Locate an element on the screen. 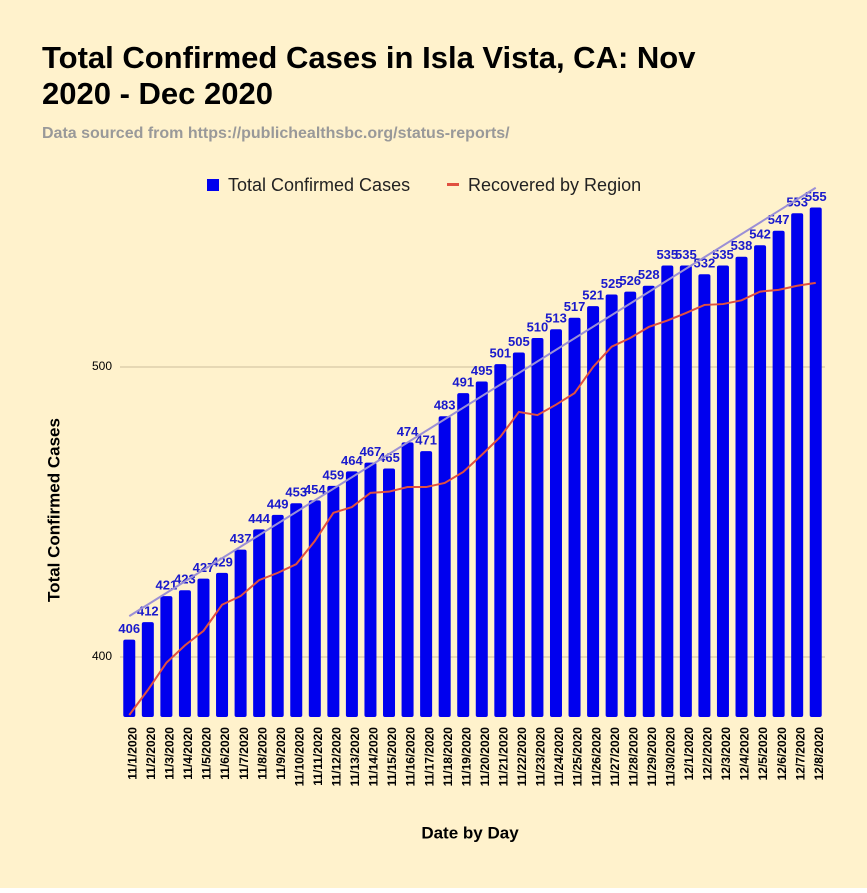 This screenshot has height=893, width=867. data-label: 501 is located at coordinates (500, 353).